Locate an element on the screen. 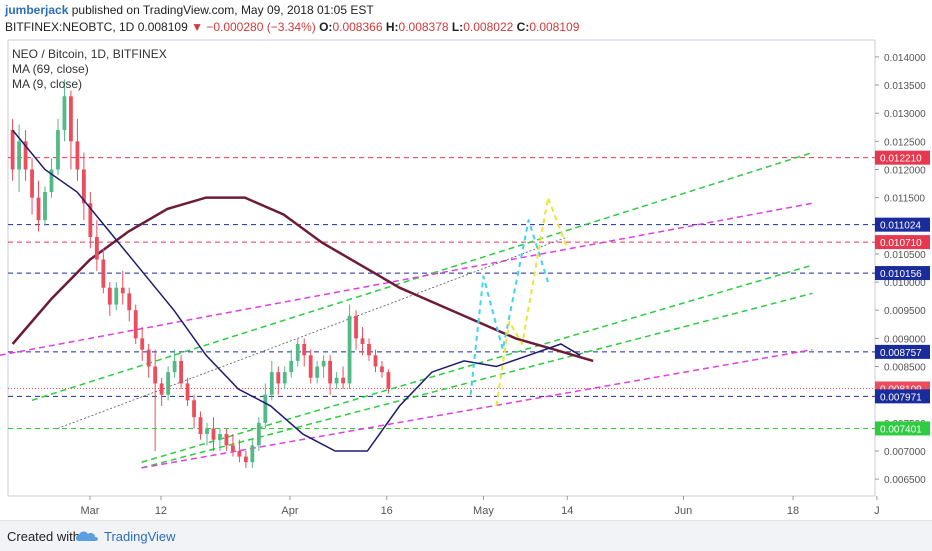 The image size is (932, 551). x-tick-label: J is located at coordinates (877, 511).